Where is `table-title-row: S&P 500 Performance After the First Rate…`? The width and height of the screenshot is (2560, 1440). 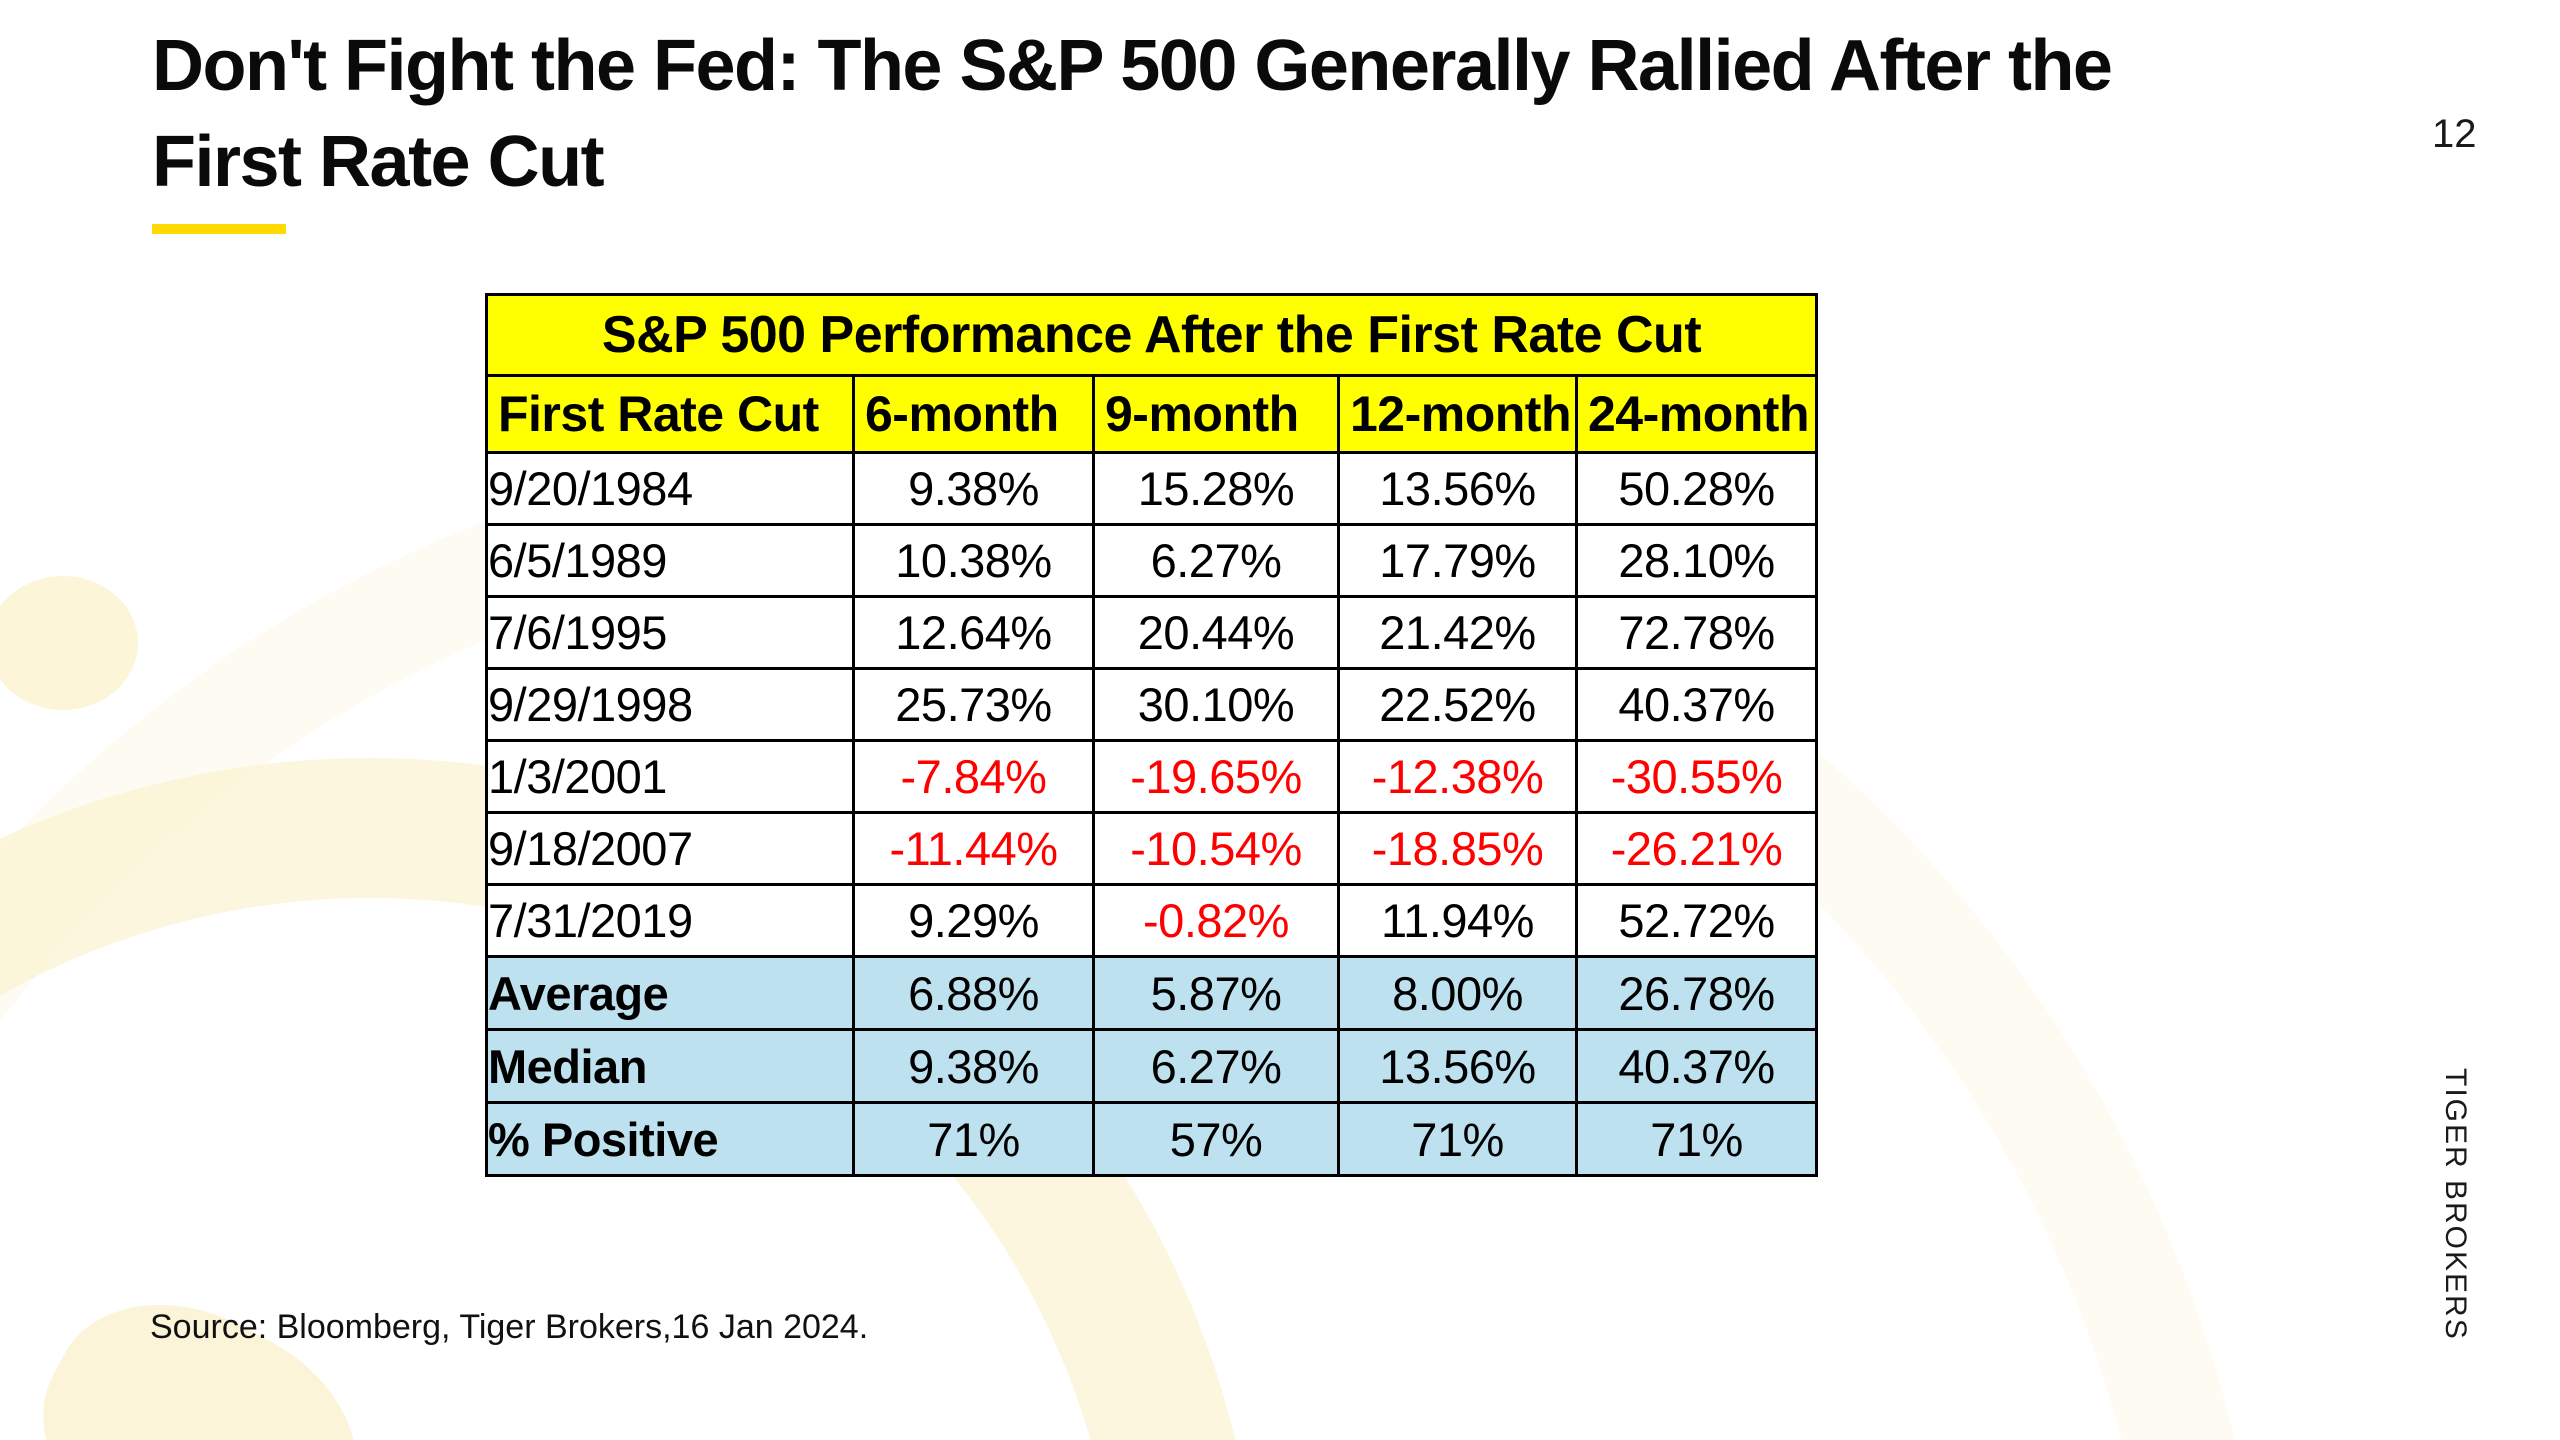
table-title-row: S&P 500 Performance After the First Rate… is located at coordinates (1151, 335).